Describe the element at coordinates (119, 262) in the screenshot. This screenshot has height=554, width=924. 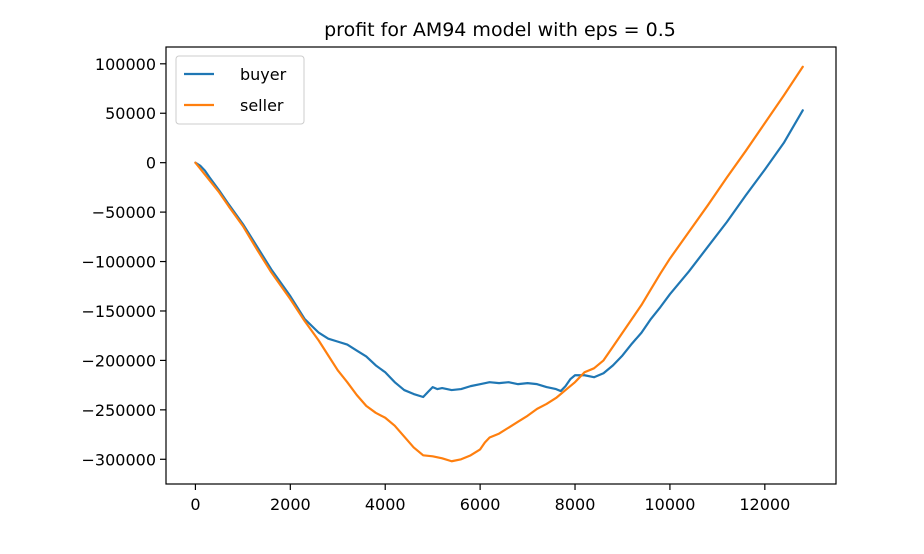
I see `y-tick-label: −100000` at that location.